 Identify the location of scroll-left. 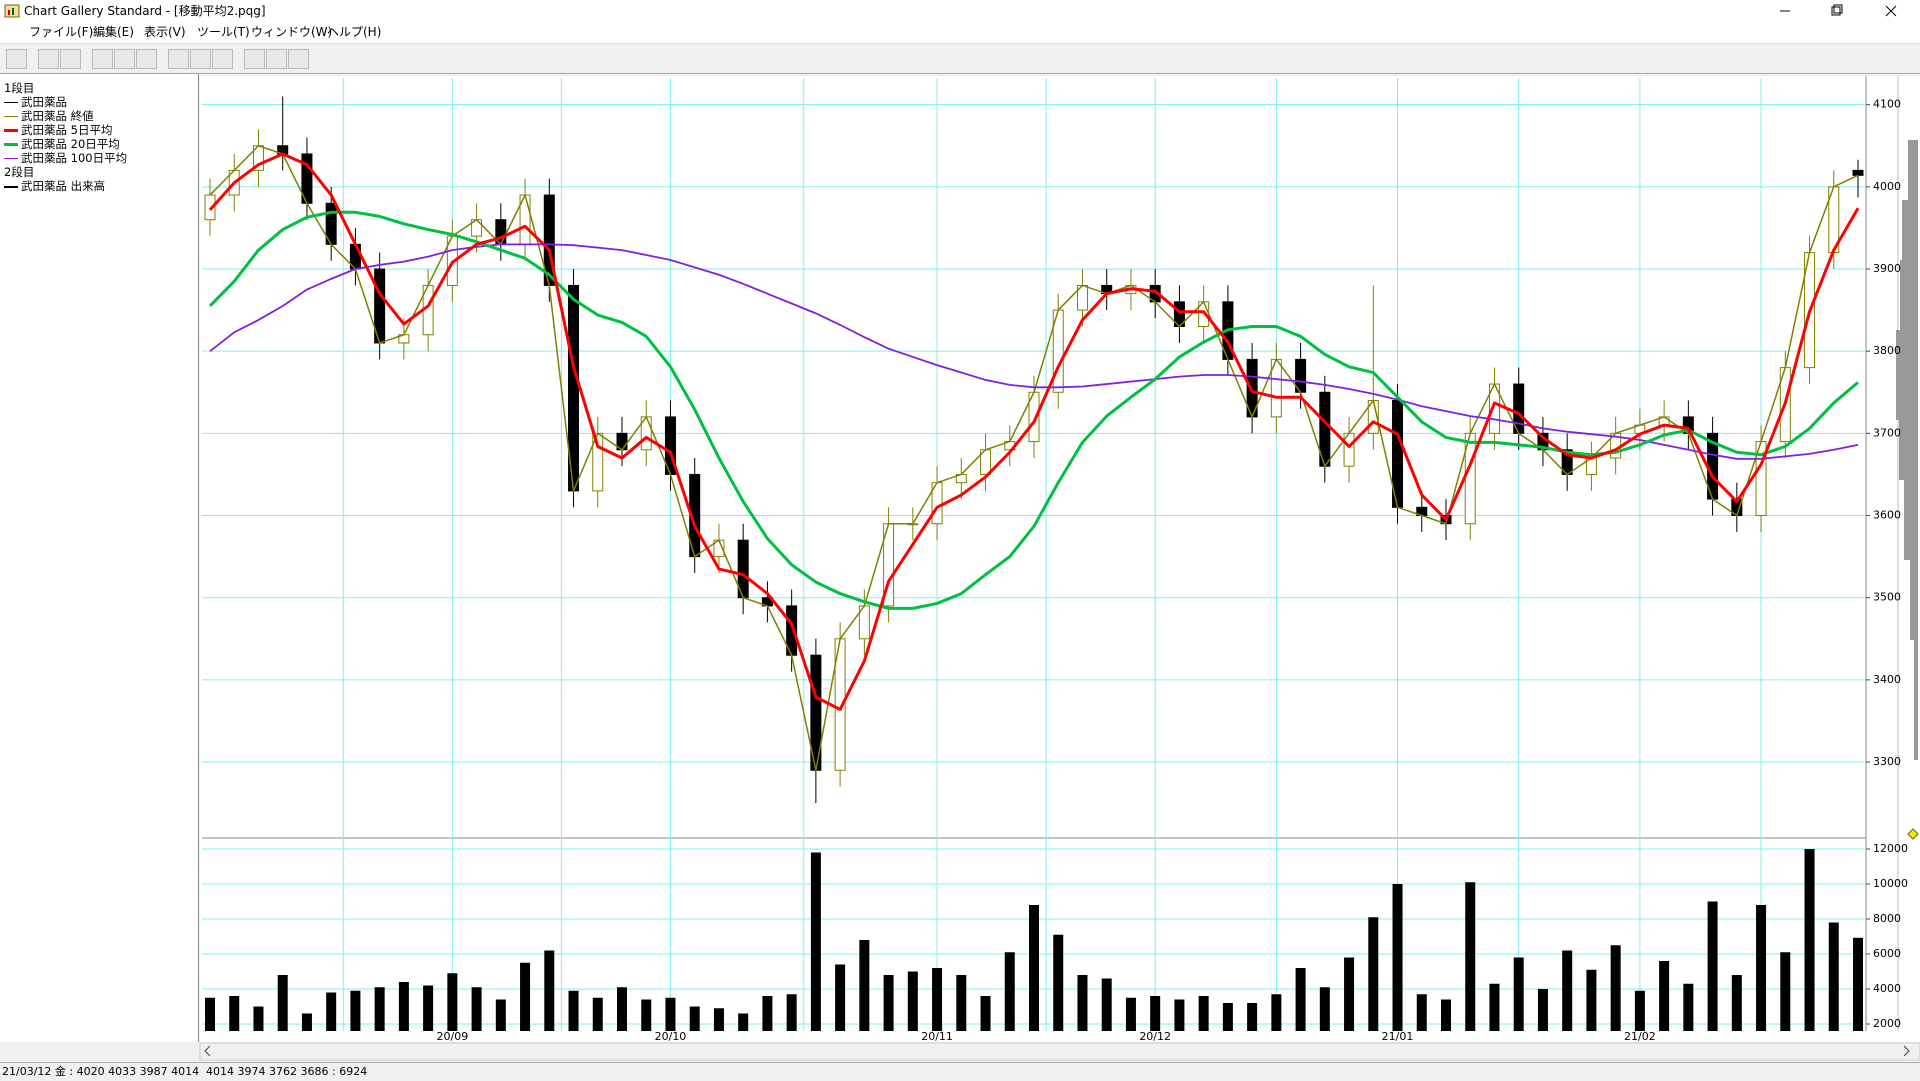
(207, 1051).